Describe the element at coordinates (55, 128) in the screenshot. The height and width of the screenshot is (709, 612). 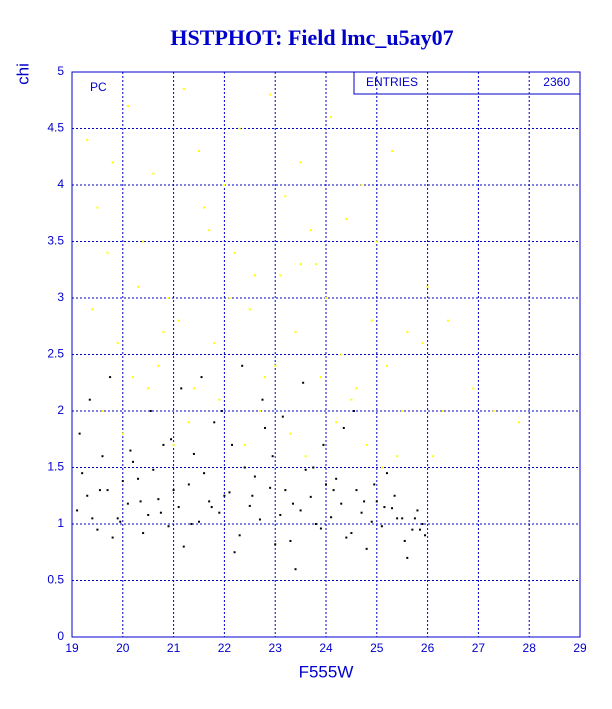
I see `y-tick-label: 4.5` at that location.